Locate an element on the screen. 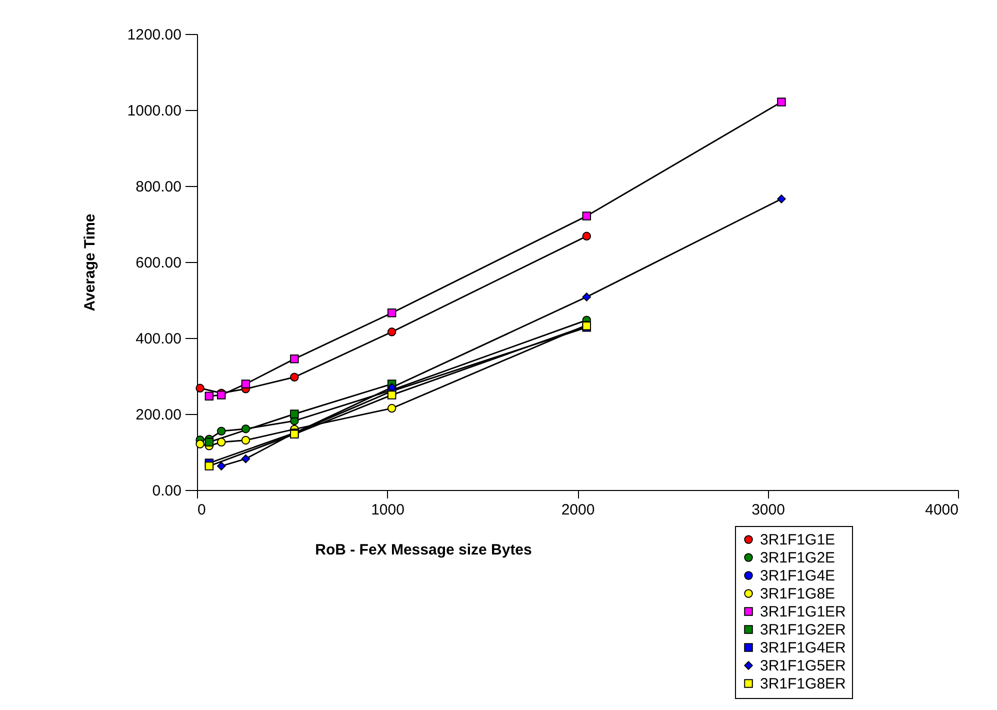 This screenshot has height=710, width=997. legend-label: 3R1F1G1E is located at coordinates (798, 540).